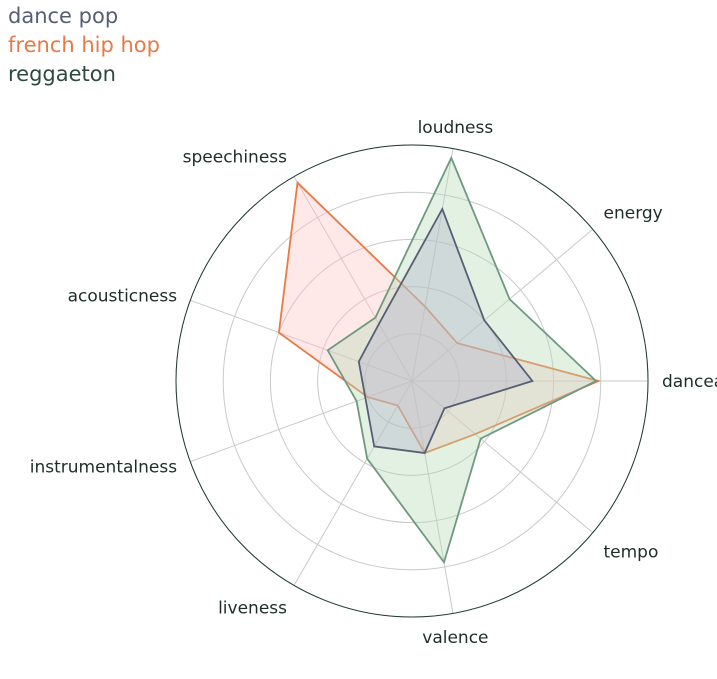  Describe the element at coordinates (103, 468) in the screenshot. I see `axis-label-instrumentalness: instrumentalness` at that location.